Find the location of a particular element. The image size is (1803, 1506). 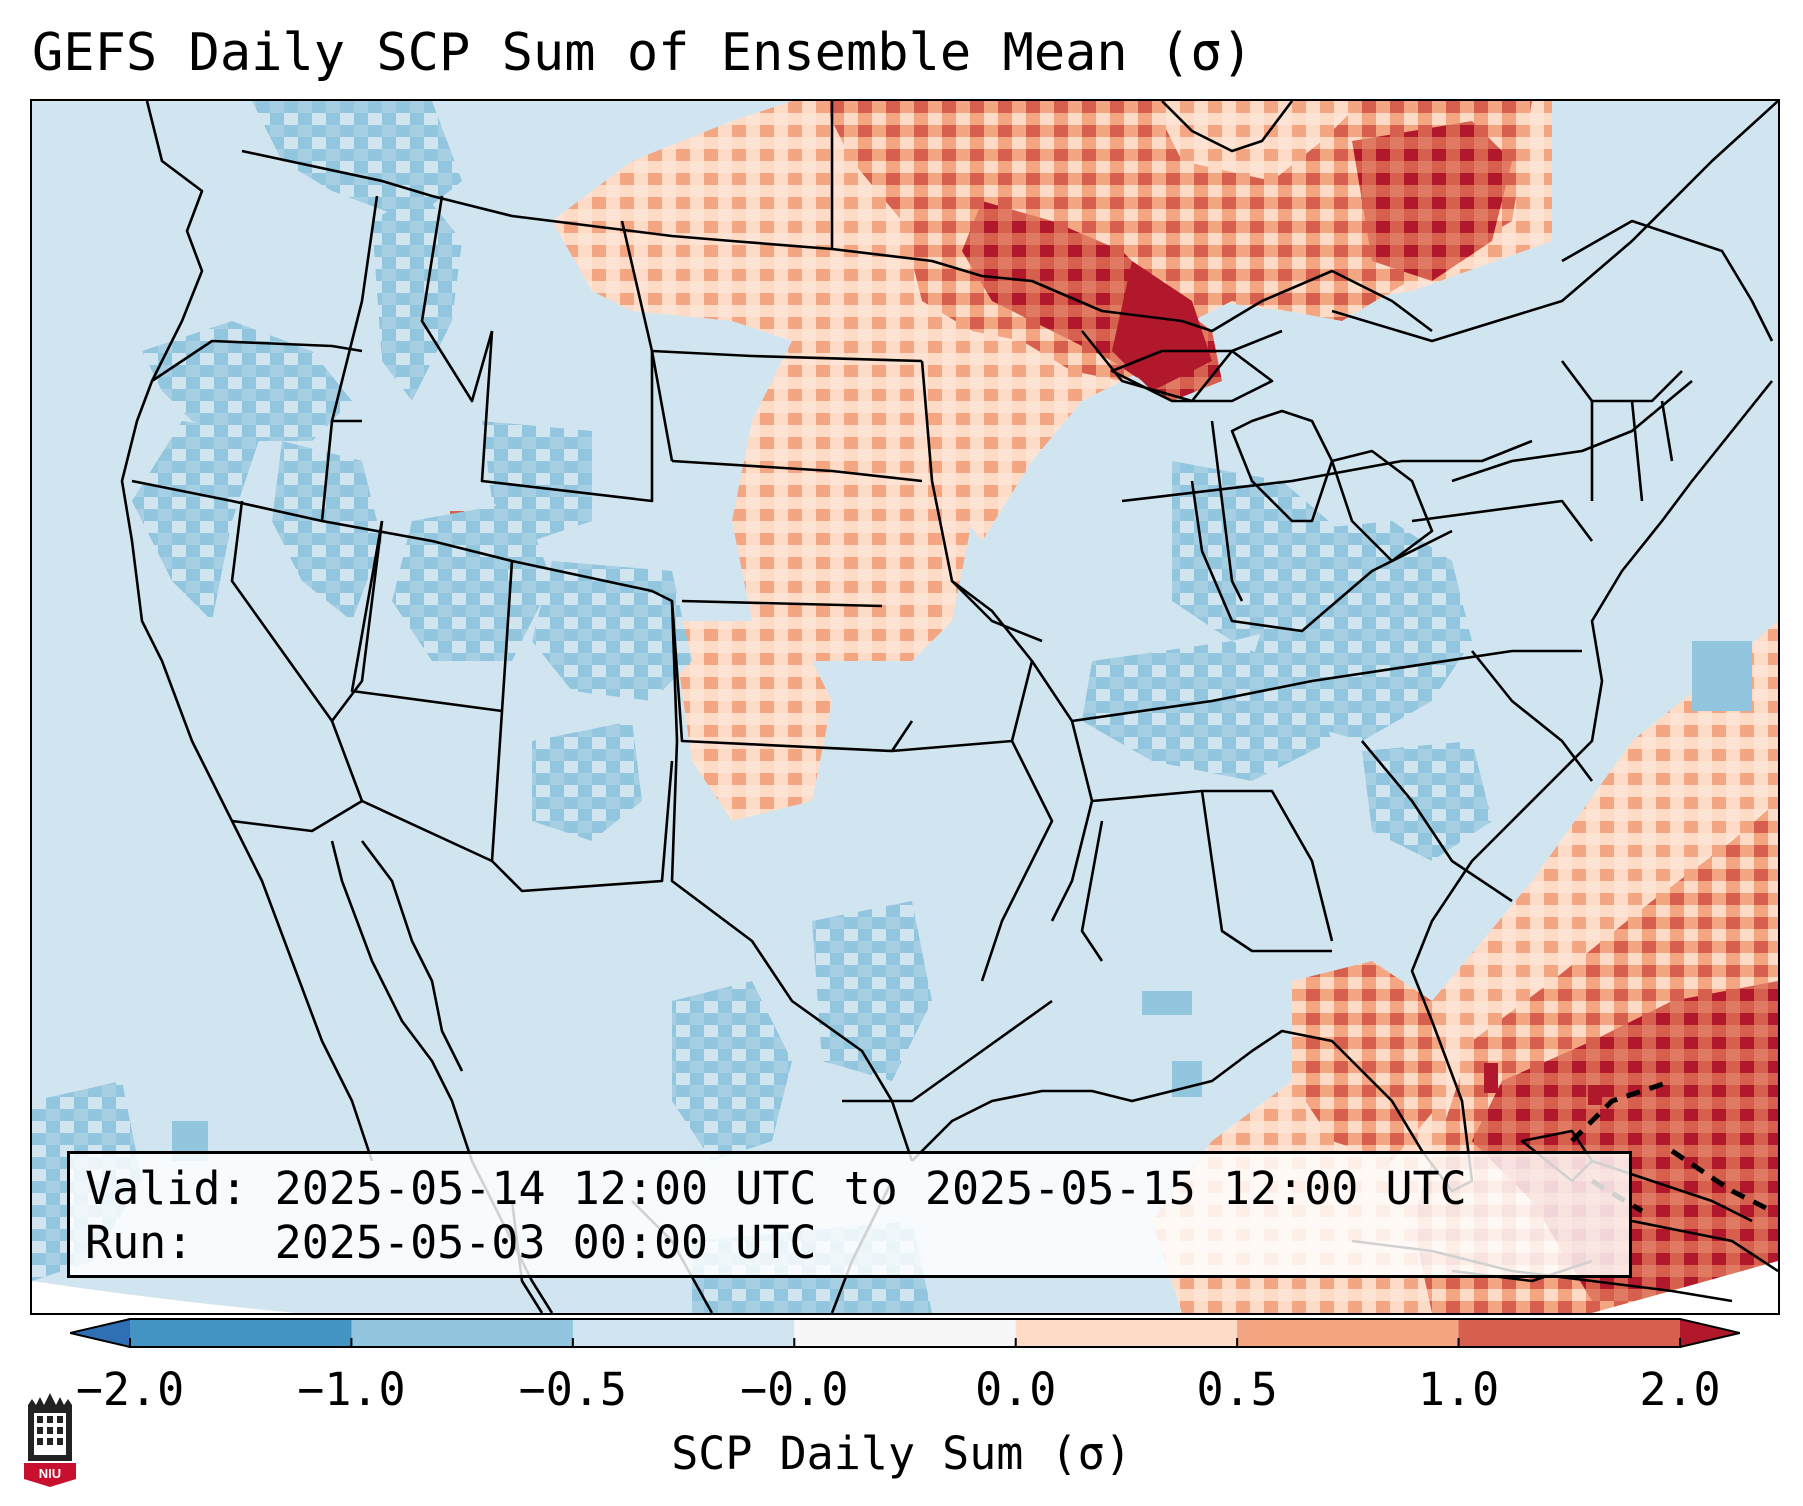

domain-edge is located at coordinates (164, 1297).